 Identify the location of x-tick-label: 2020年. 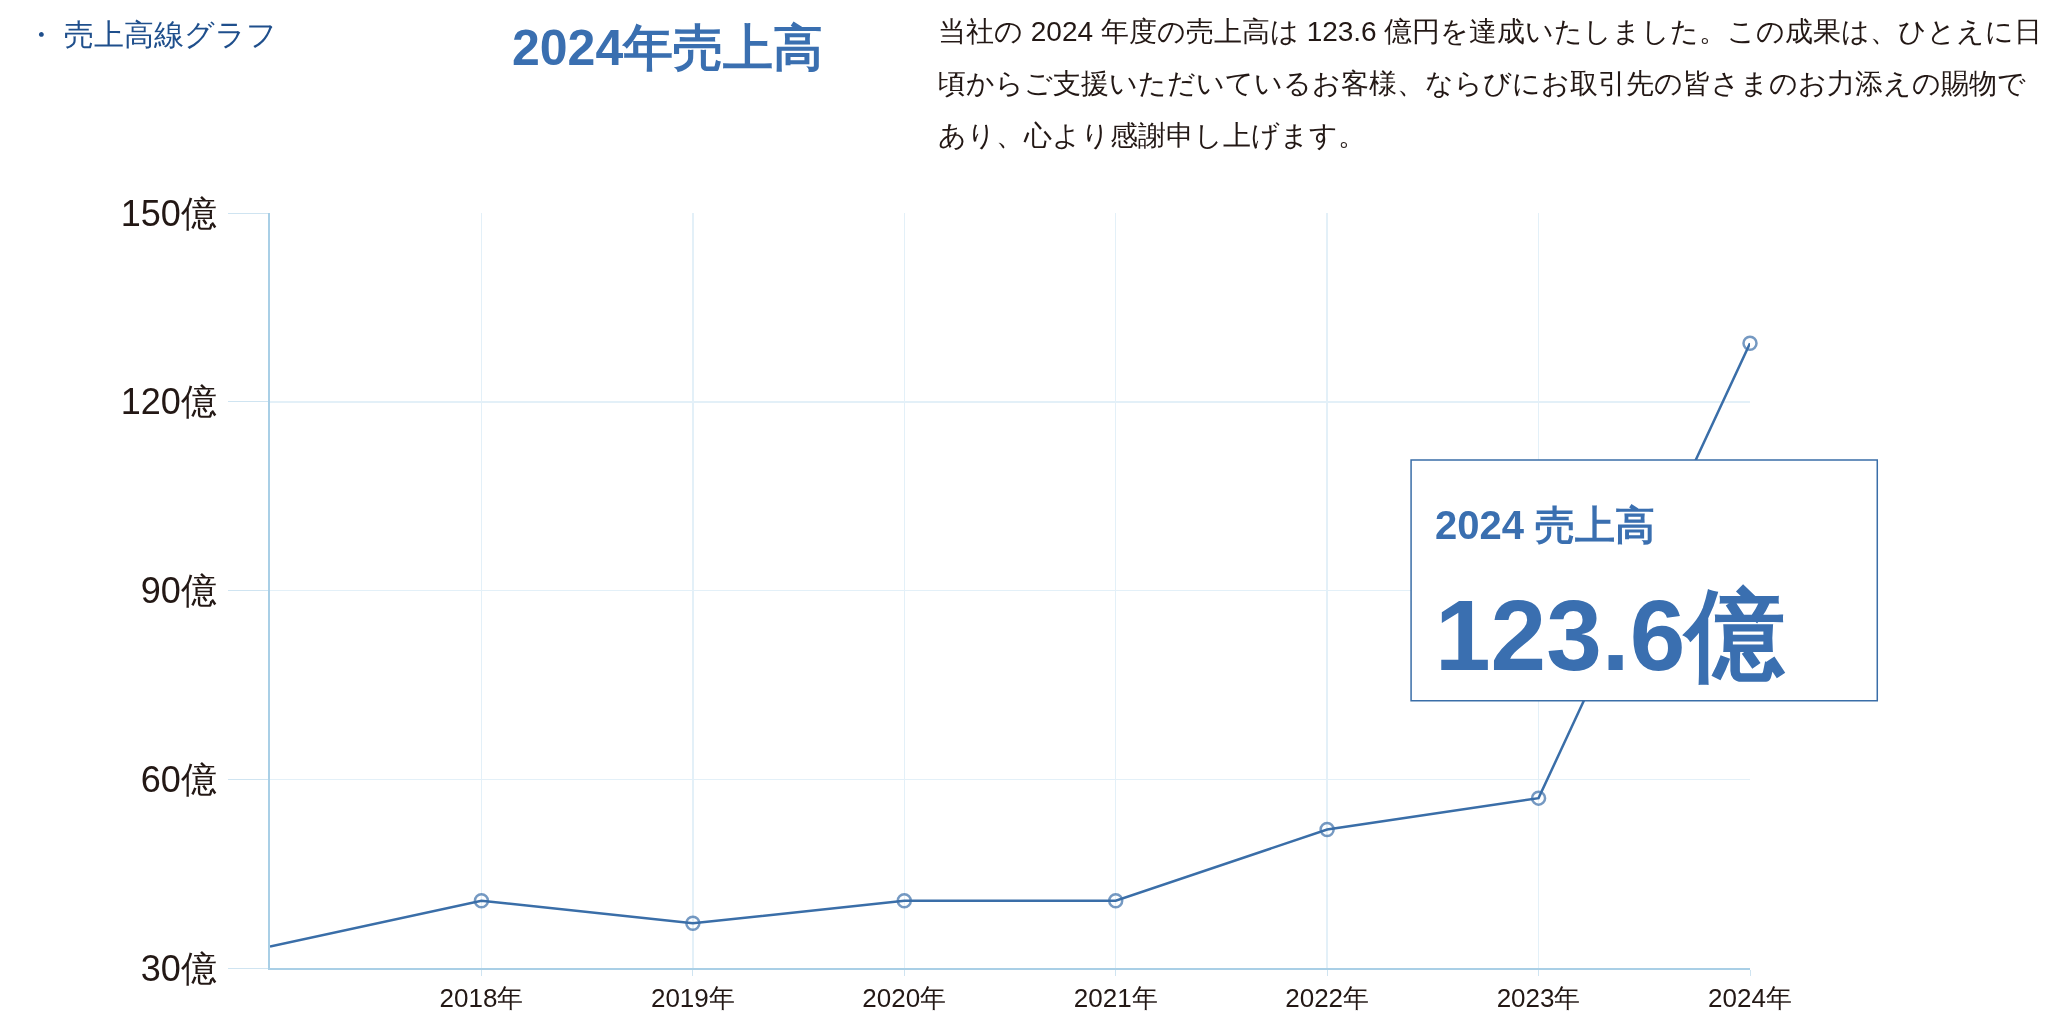
(904, 997).